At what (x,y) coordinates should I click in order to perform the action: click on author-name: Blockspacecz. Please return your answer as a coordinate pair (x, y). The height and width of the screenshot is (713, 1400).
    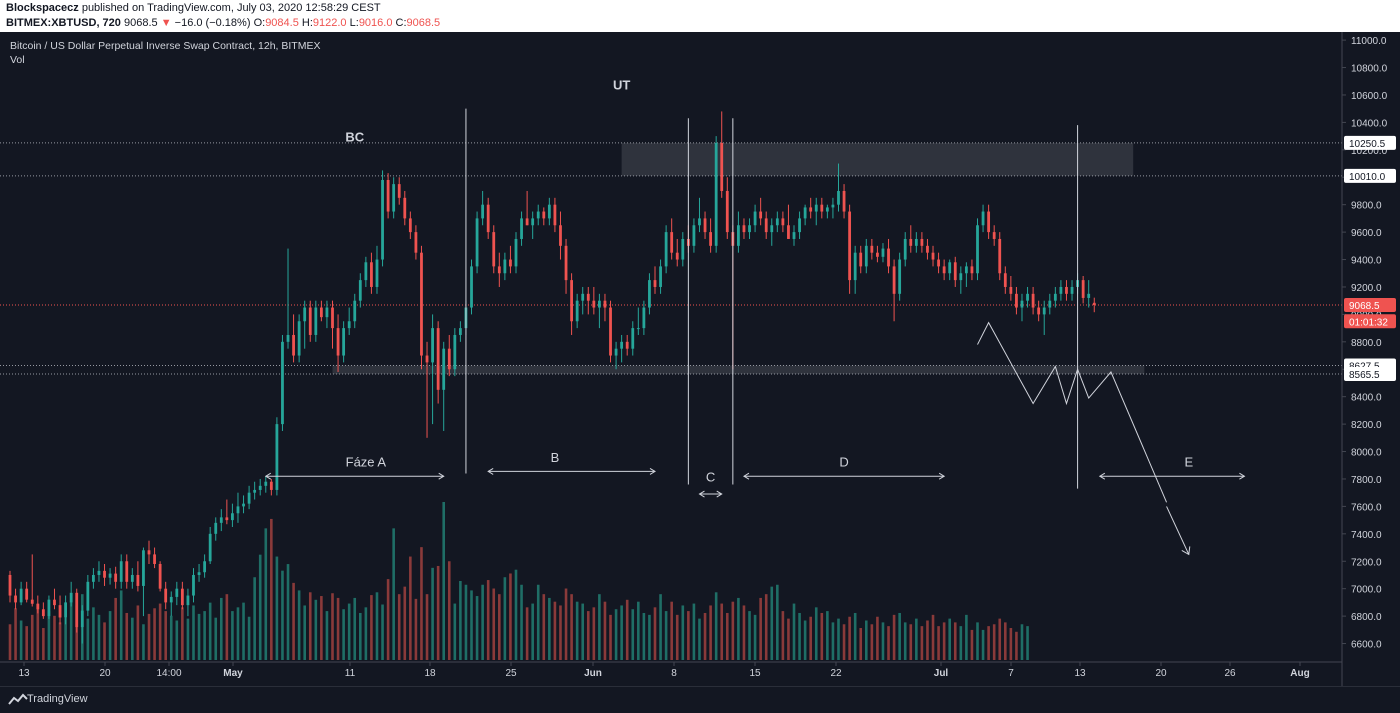
    Looking at the image, I should click on (42, 8).